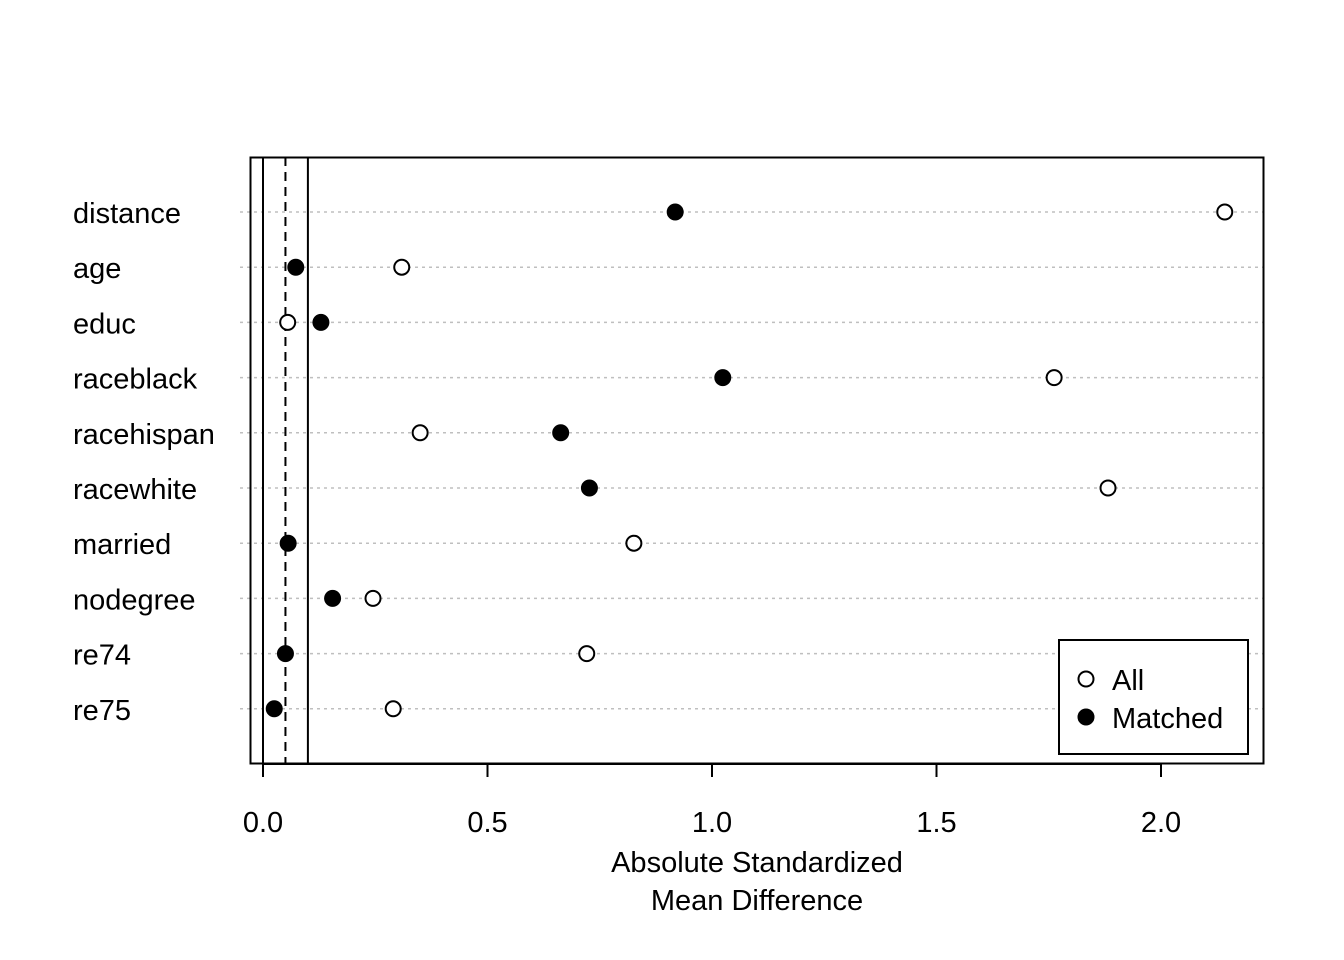 Image resolution: width=1344 pixels, height=960 pixels. I want to click on legend-all-marker, so click(1086, 679).